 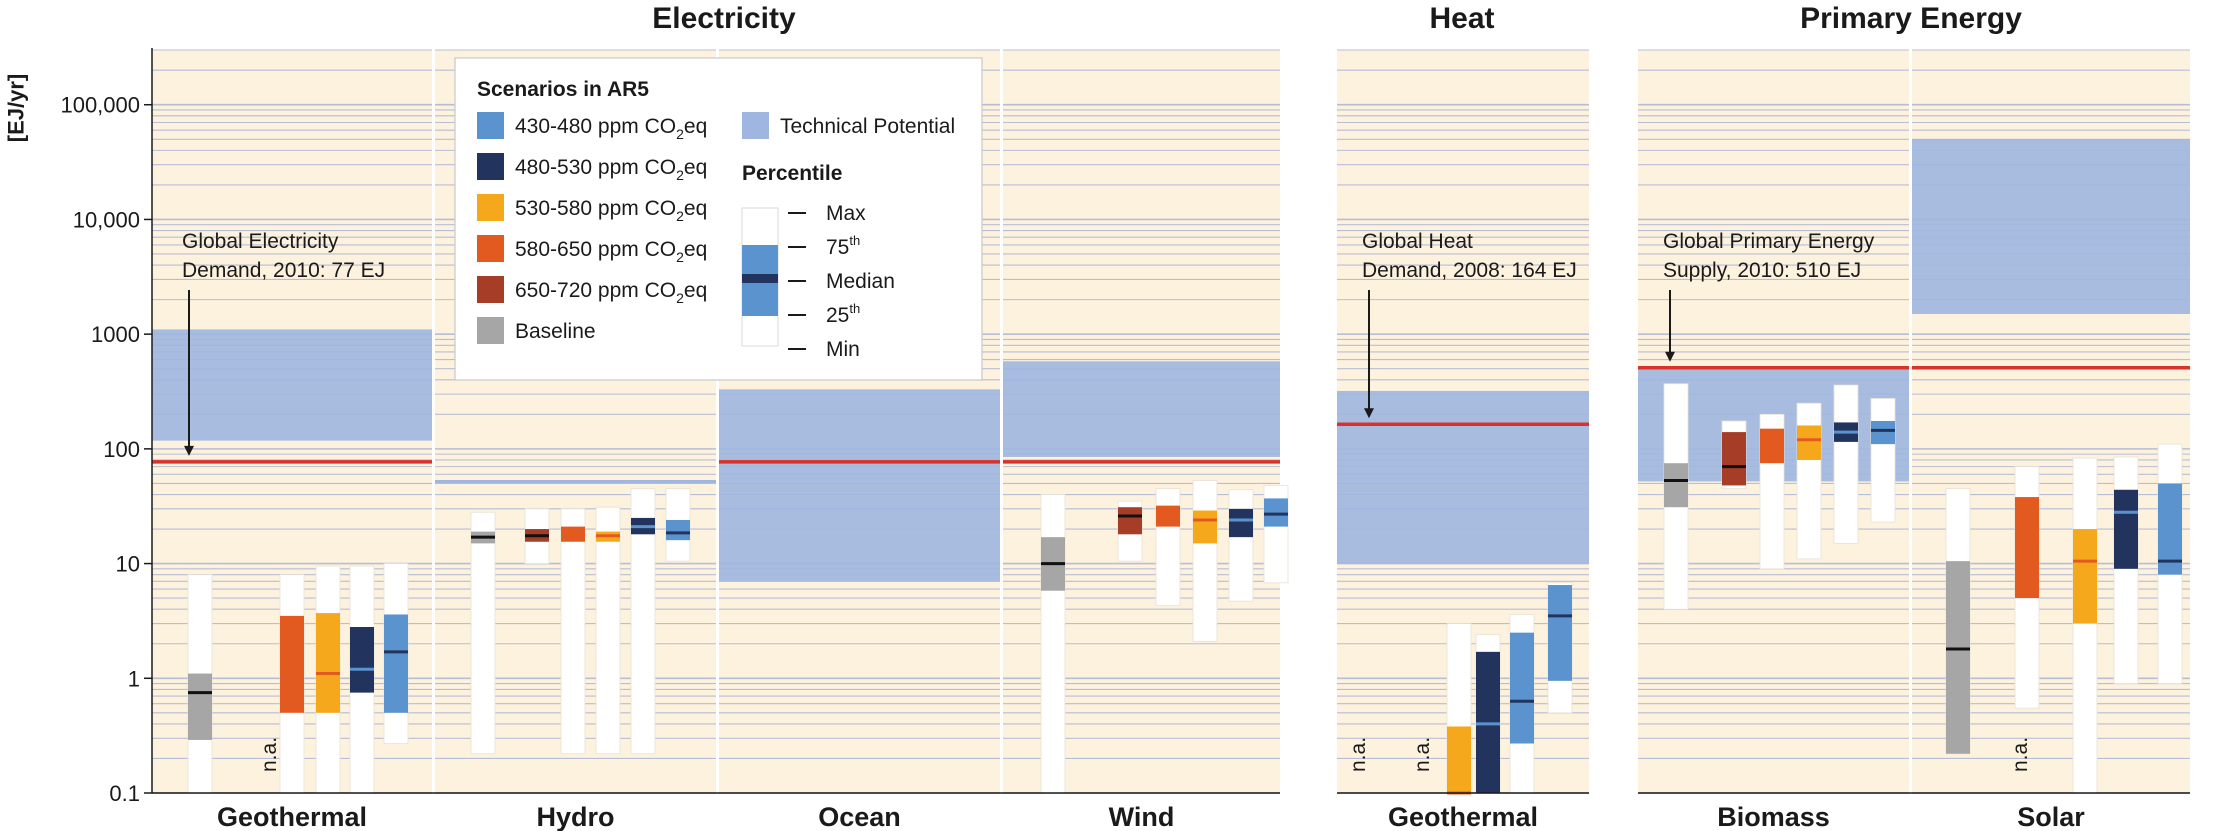 What do you see at coordinates (846, 213) in the screenshot?
I see `percentile-label: Max` at bounding box center [846, 213].